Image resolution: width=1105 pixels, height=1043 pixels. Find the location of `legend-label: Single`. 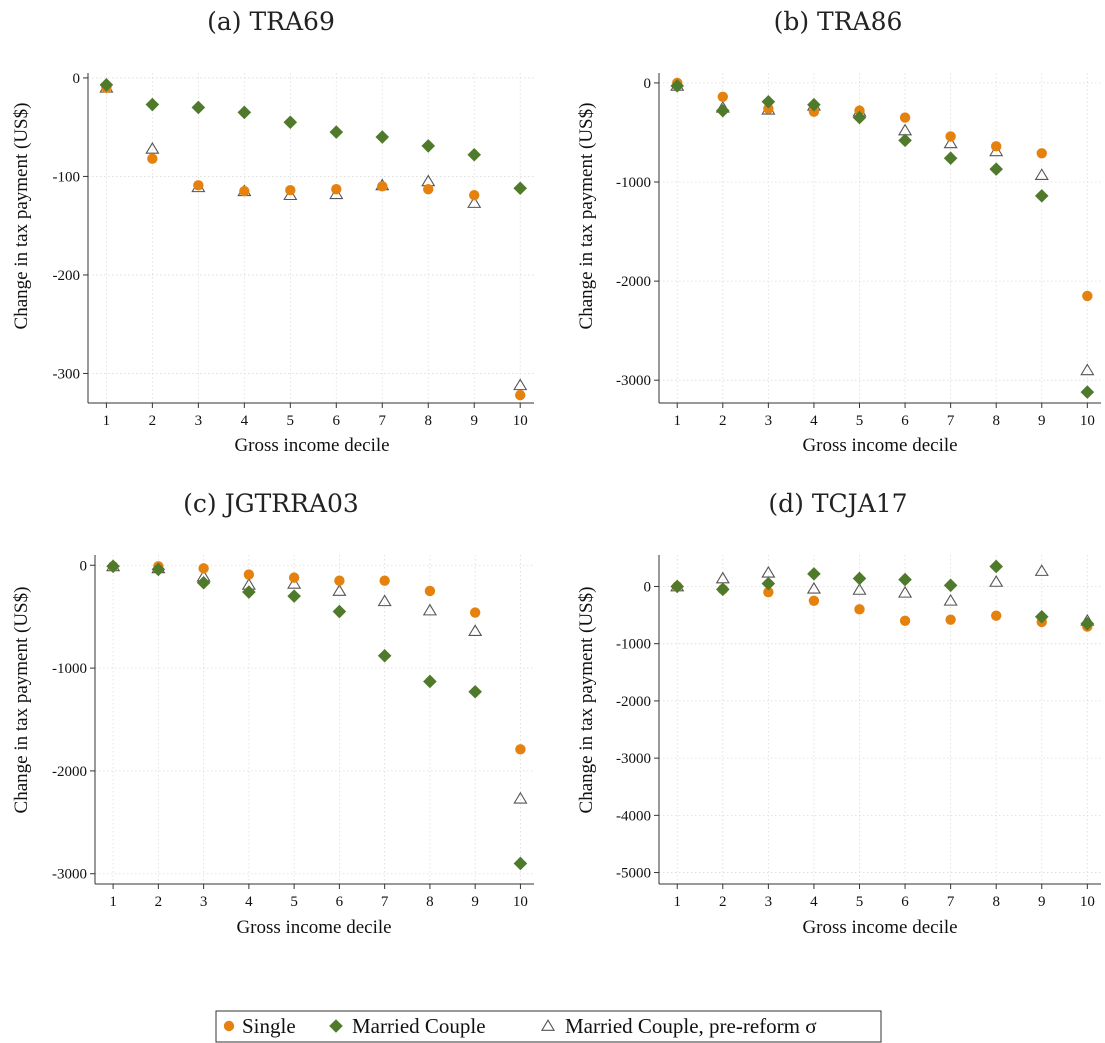

legend-label: Single is located at coordinates (269, 1026).